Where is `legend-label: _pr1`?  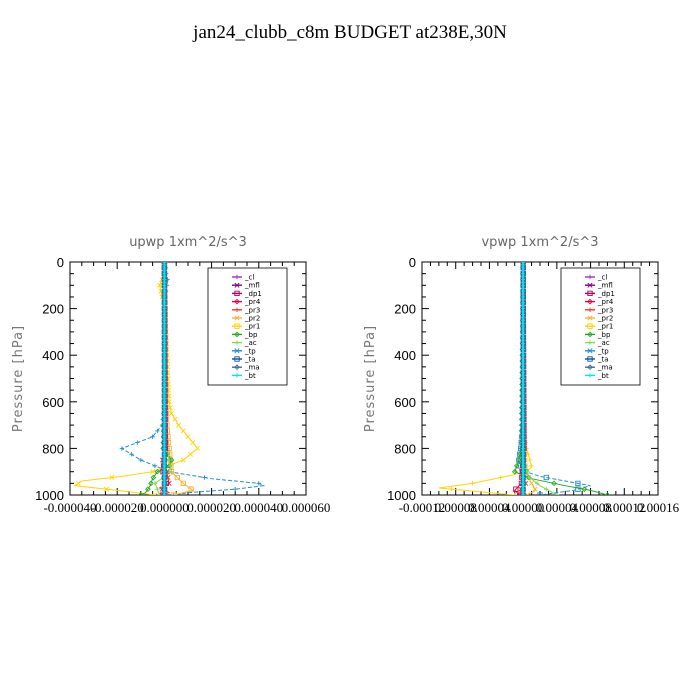
legend-label: _pr1 is located at coordinates (252, 327).